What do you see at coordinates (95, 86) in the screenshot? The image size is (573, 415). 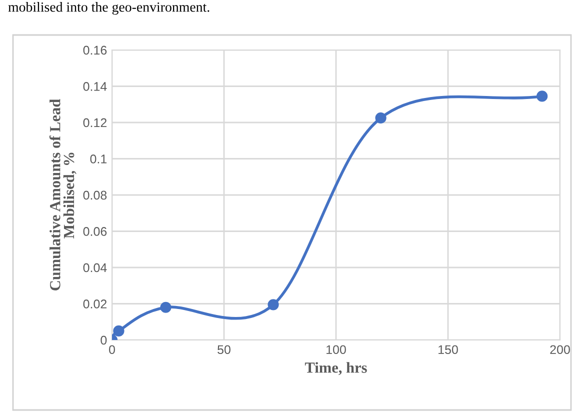 I see `y-tick-label: 0.14` at bounding box center [95, 86].